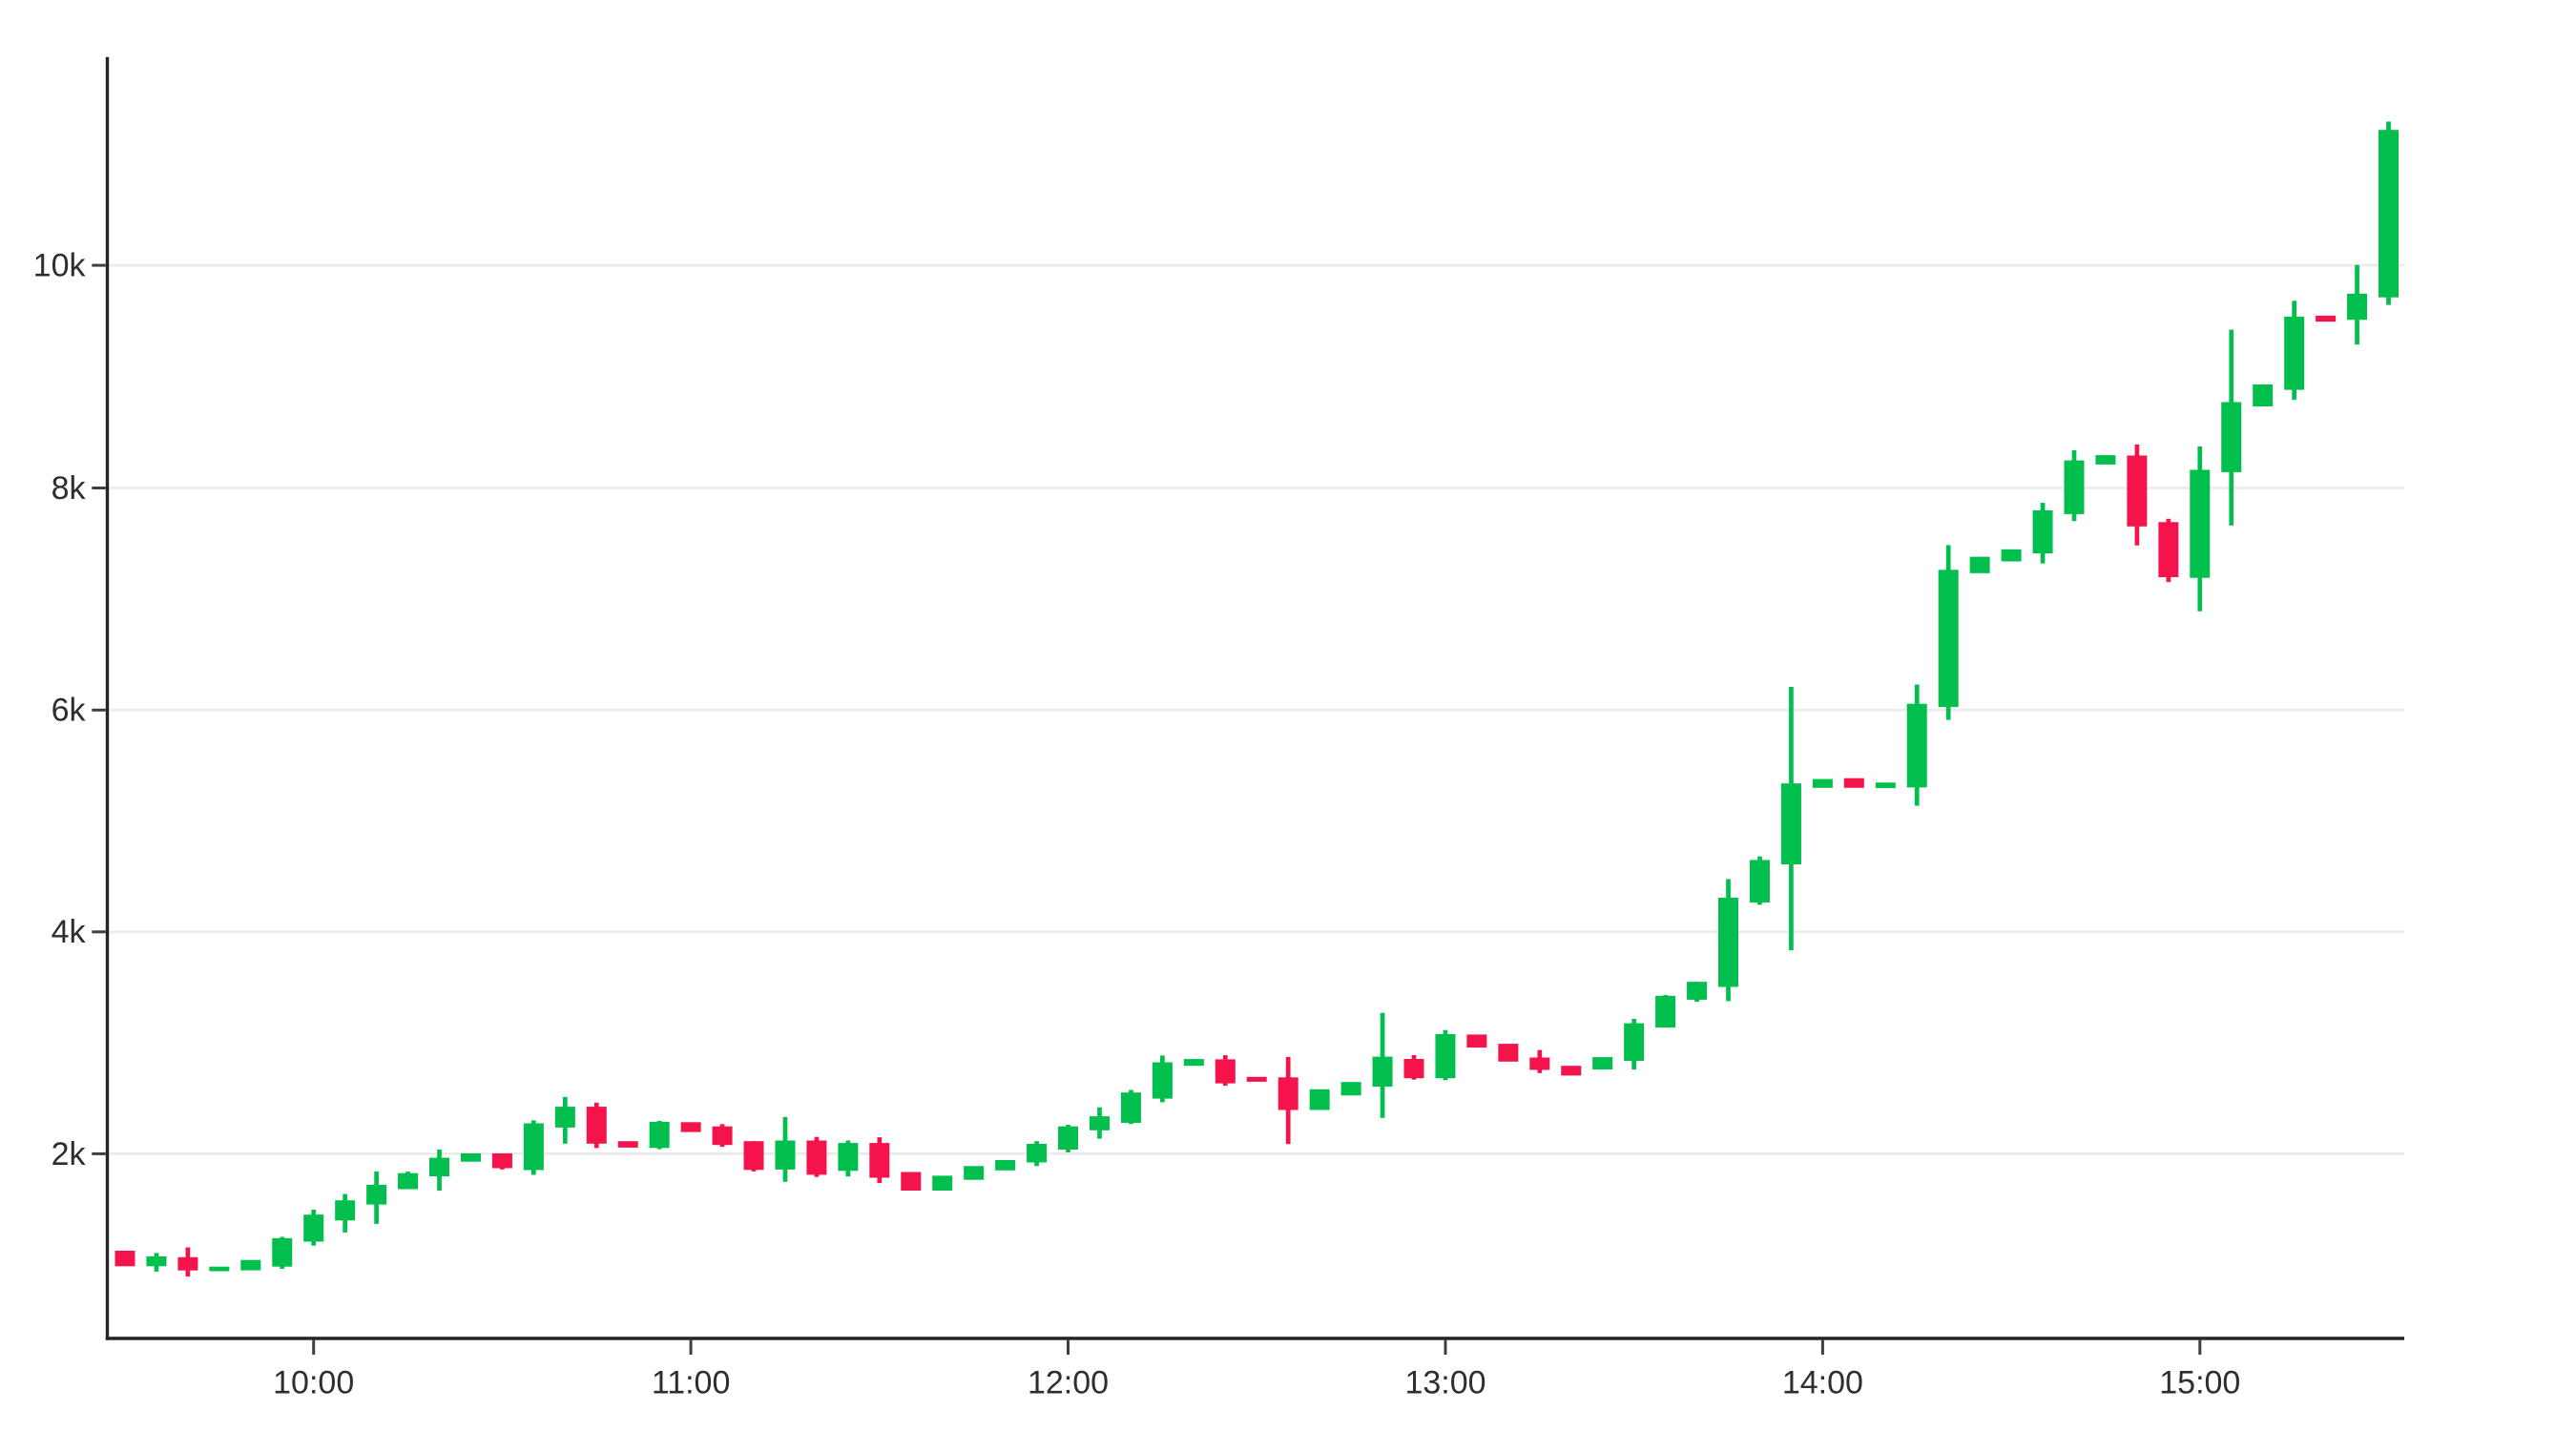  Describe the element at coordinates (69, 489) in the screenshot. I see `svg-text: 8k` at that location.